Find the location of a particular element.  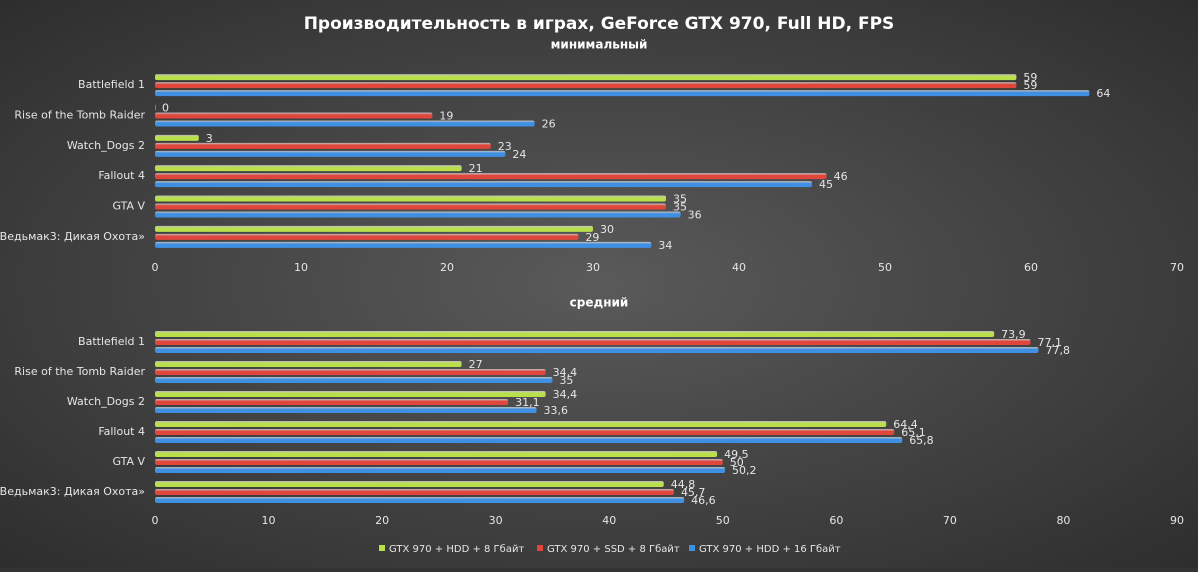

x-tick-label: 30 is located at coordinates (496, 520).